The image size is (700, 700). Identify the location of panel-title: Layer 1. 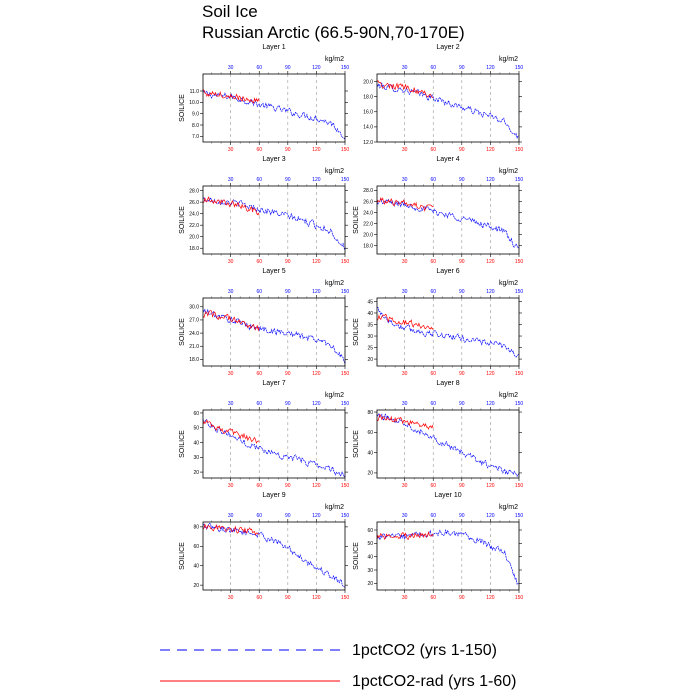
(273, 47).